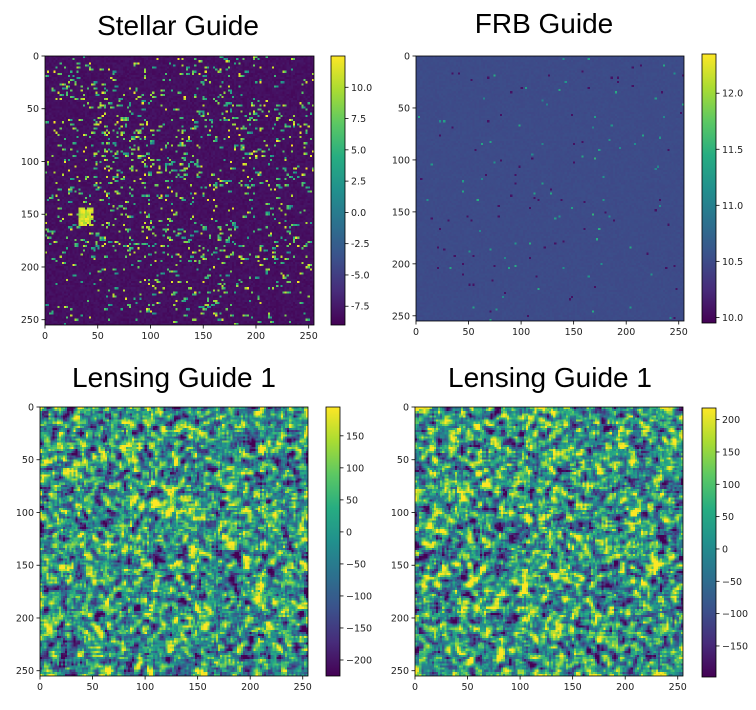 The image size is (756, 710). Describe the element at coordinates (732, 206) in the screenshot. I see `colorbar-tick-label: 11.0` at that location.